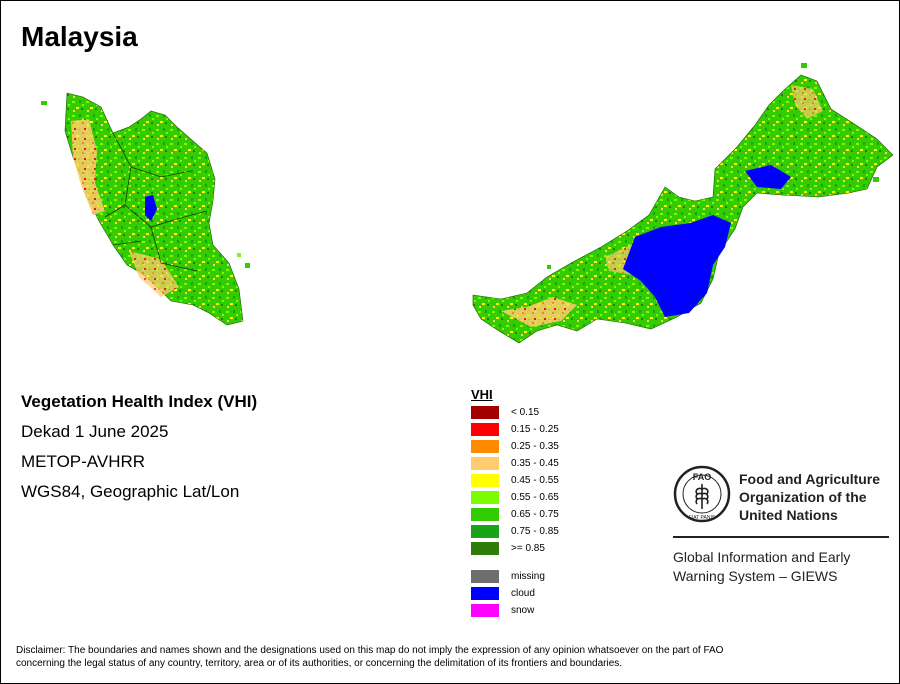 This screenshot has width=900, height=684. I want to click on fao-name-line: Food and Agriculture, so click(810, 479).